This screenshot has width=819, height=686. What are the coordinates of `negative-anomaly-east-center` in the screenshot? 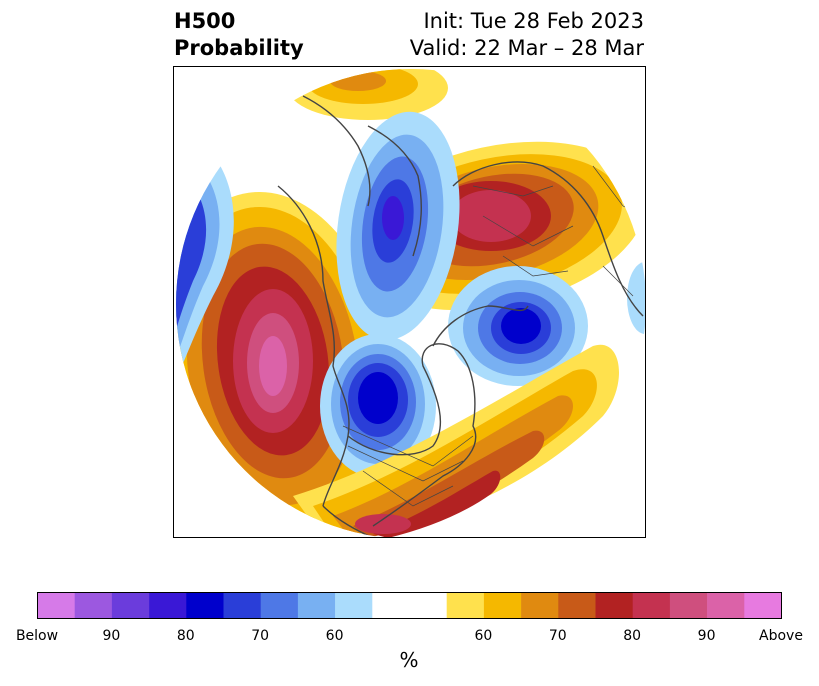 It's located at (518, 326).